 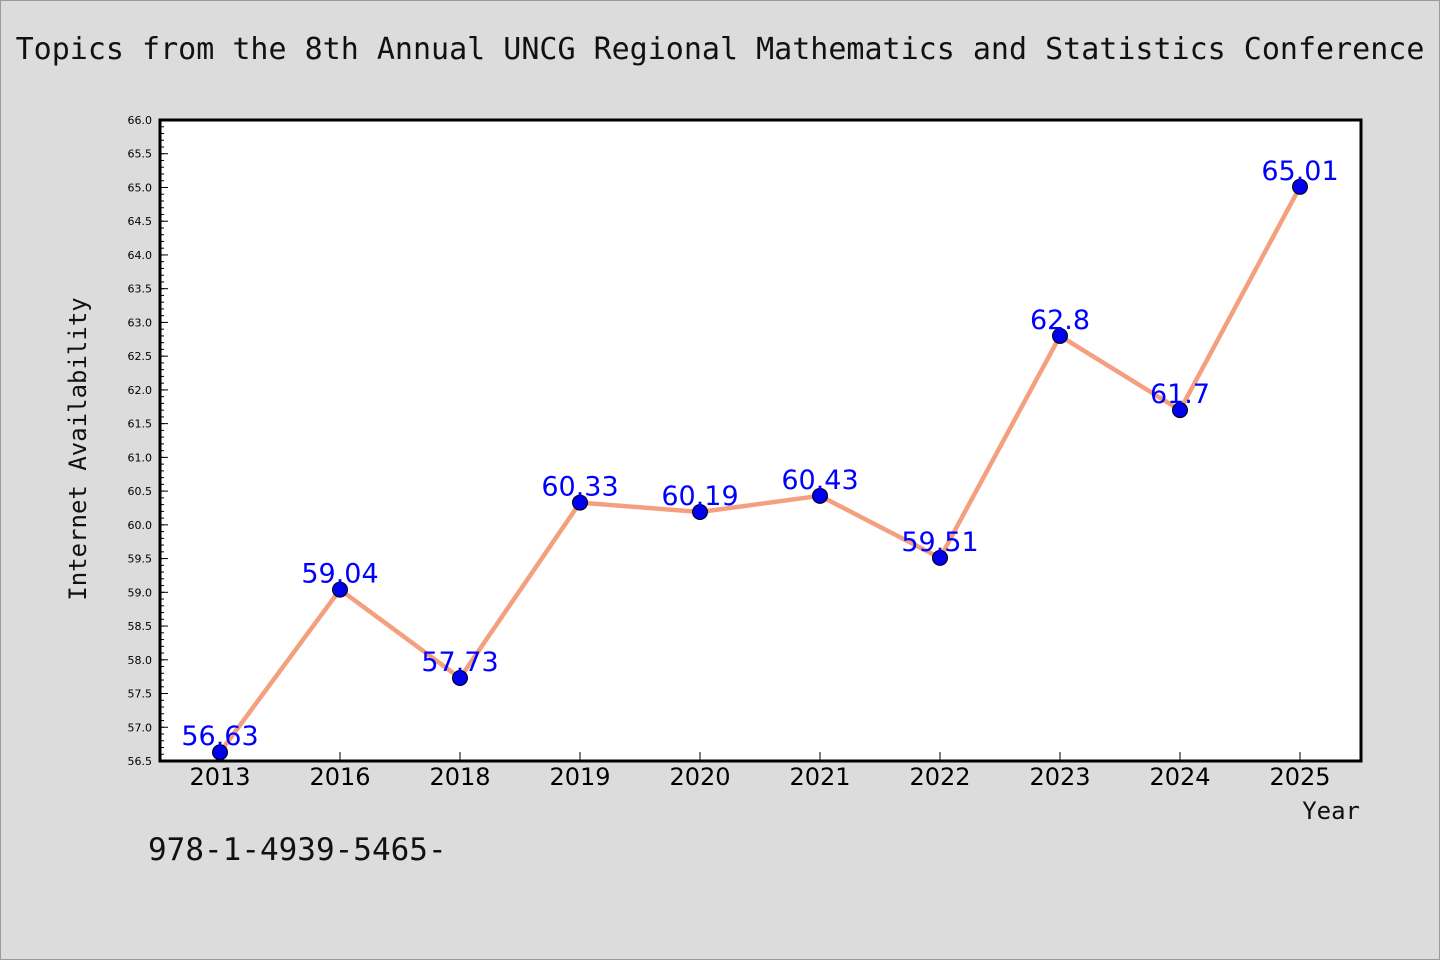 What do you see at coordinates (140, 289) in the screenshot?
I see `y-tick-label: 63.5` at bounding box center [140, 289].